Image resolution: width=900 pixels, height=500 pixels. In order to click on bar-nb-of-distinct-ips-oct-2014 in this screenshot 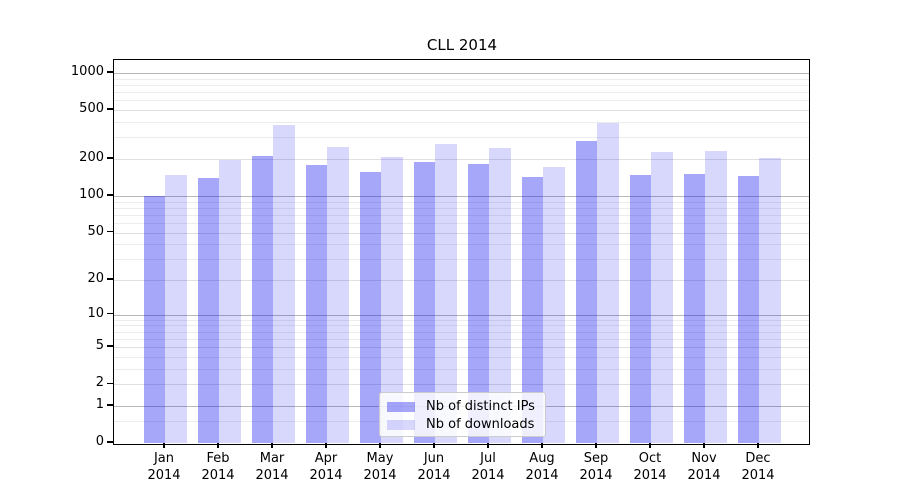, I will do `click(640, 309)`.